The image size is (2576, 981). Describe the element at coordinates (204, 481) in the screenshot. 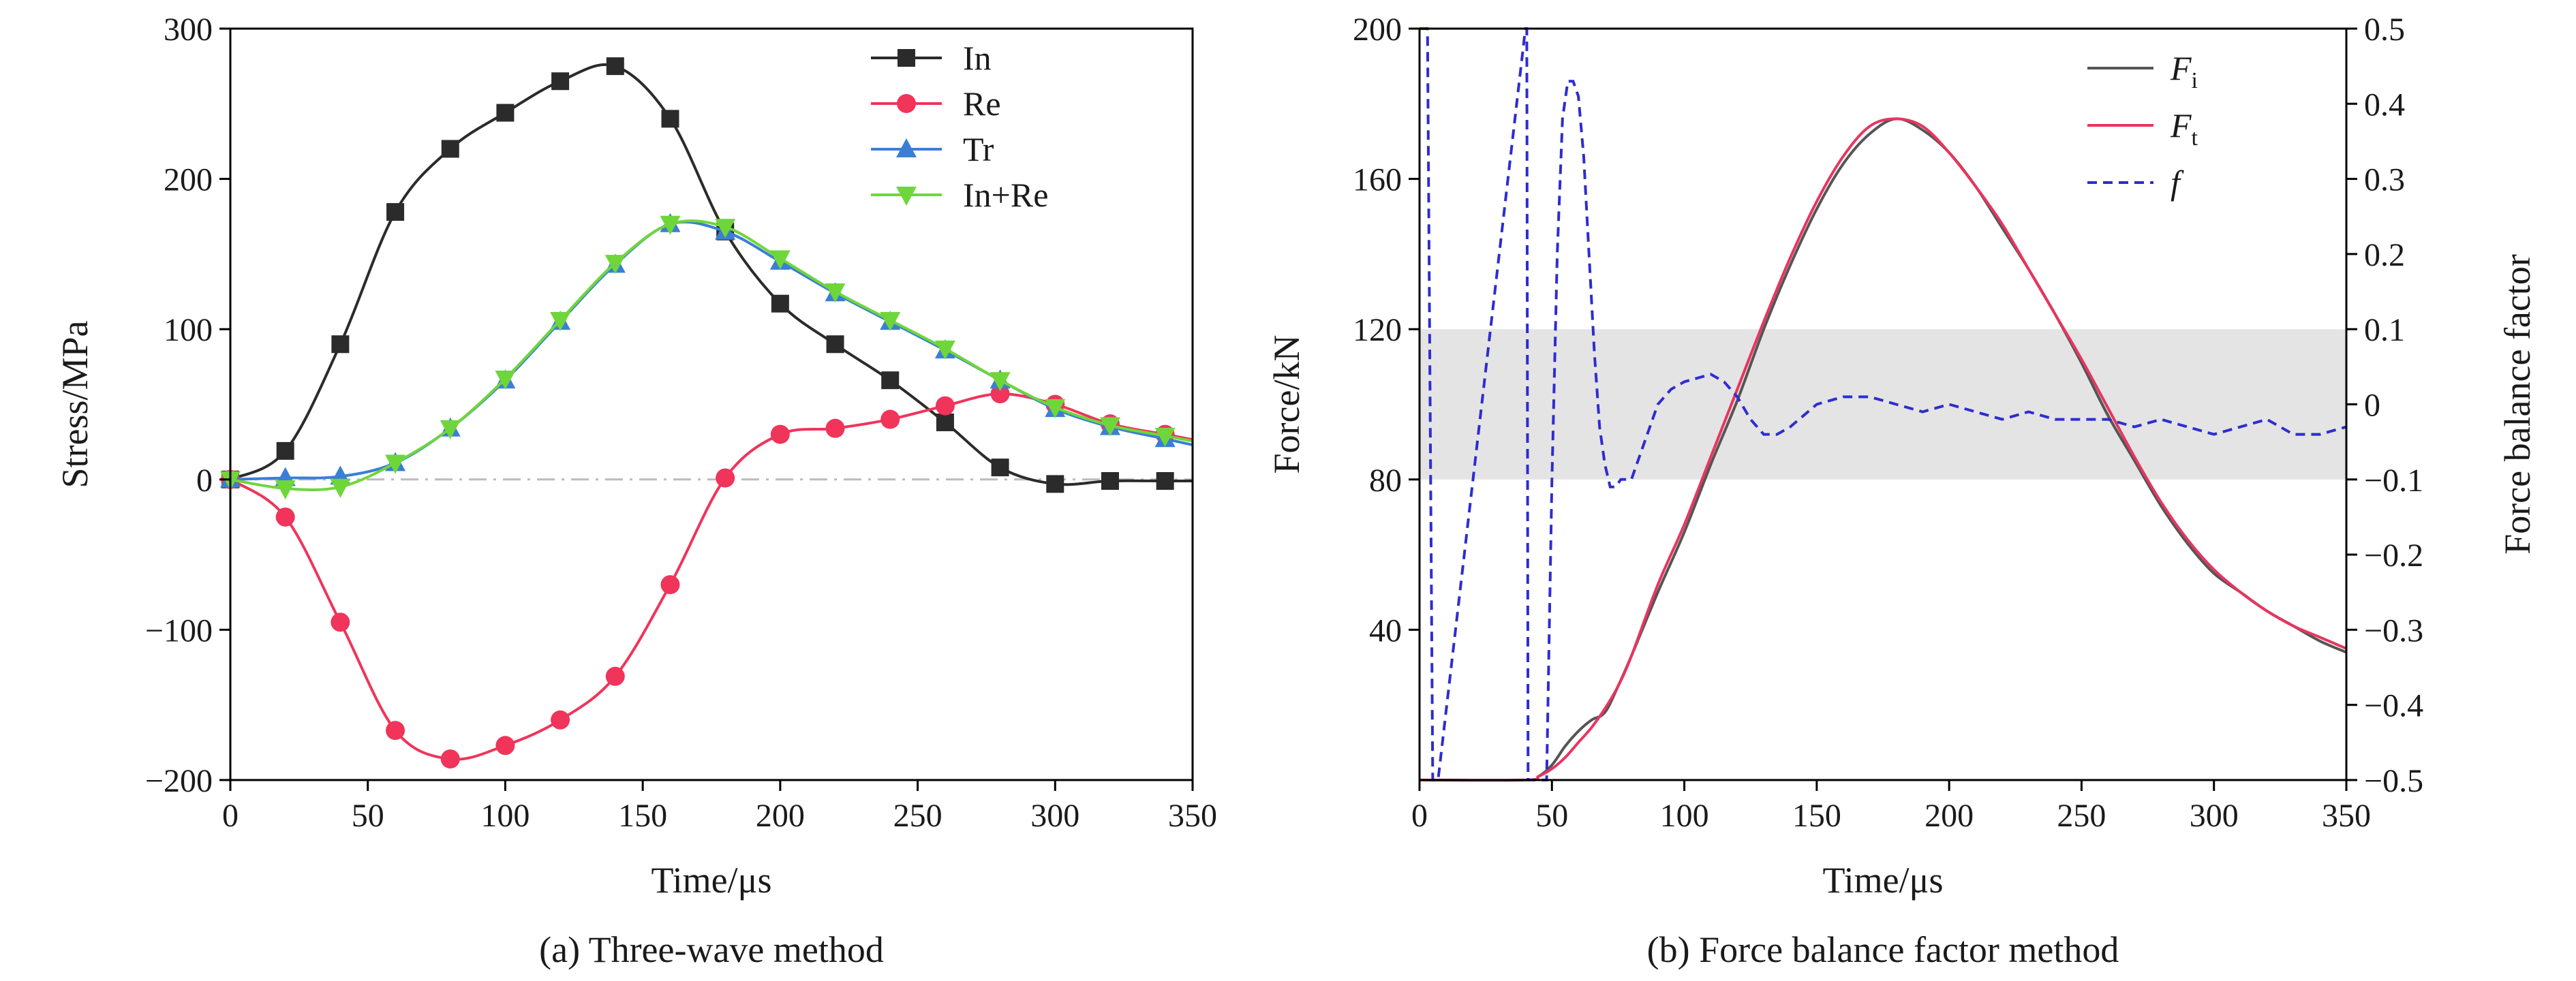

I see `y-tick-label: 0` at that location.